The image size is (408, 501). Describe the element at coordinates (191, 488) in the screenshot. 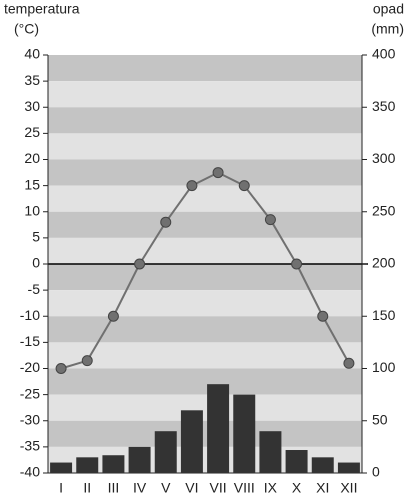

I see `x-tick-label: VI` at that location.